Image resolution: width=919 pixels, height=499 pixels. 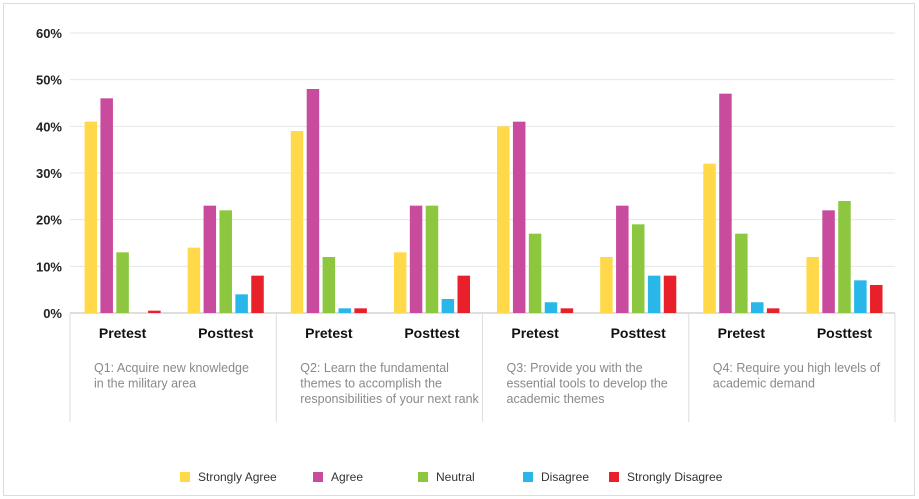 What do you see at coordinates (171, 368) in the screenshot?
I see `question-label: Q1: Acquire new knowledge` at bounding box center [171, 368].